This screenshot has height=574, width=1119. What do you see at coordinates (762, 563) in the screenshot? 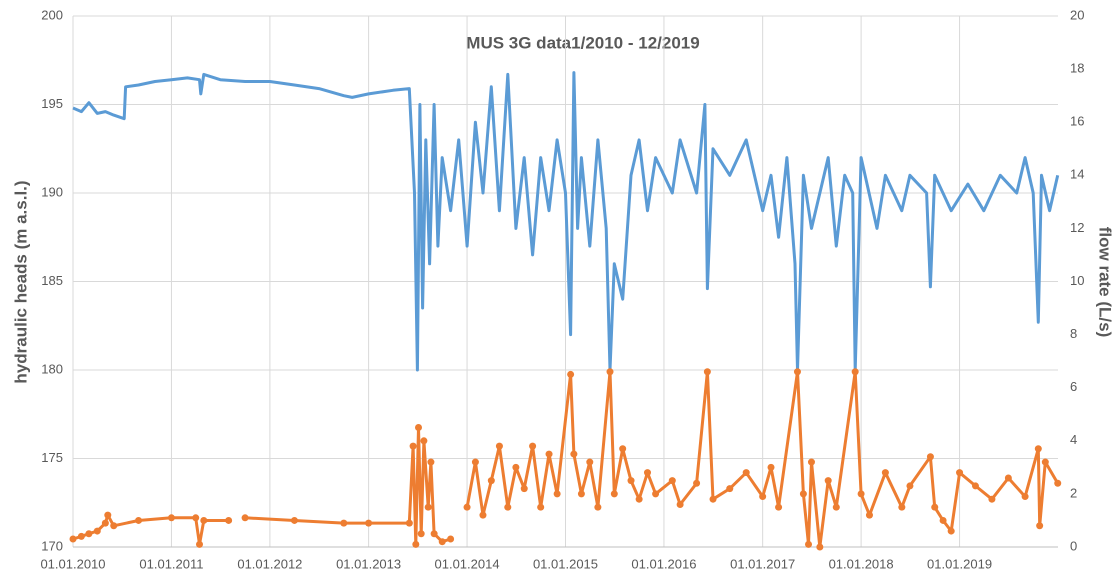
I see `x-tick-label: 01.01.2017` at bounding box center [762, 563].